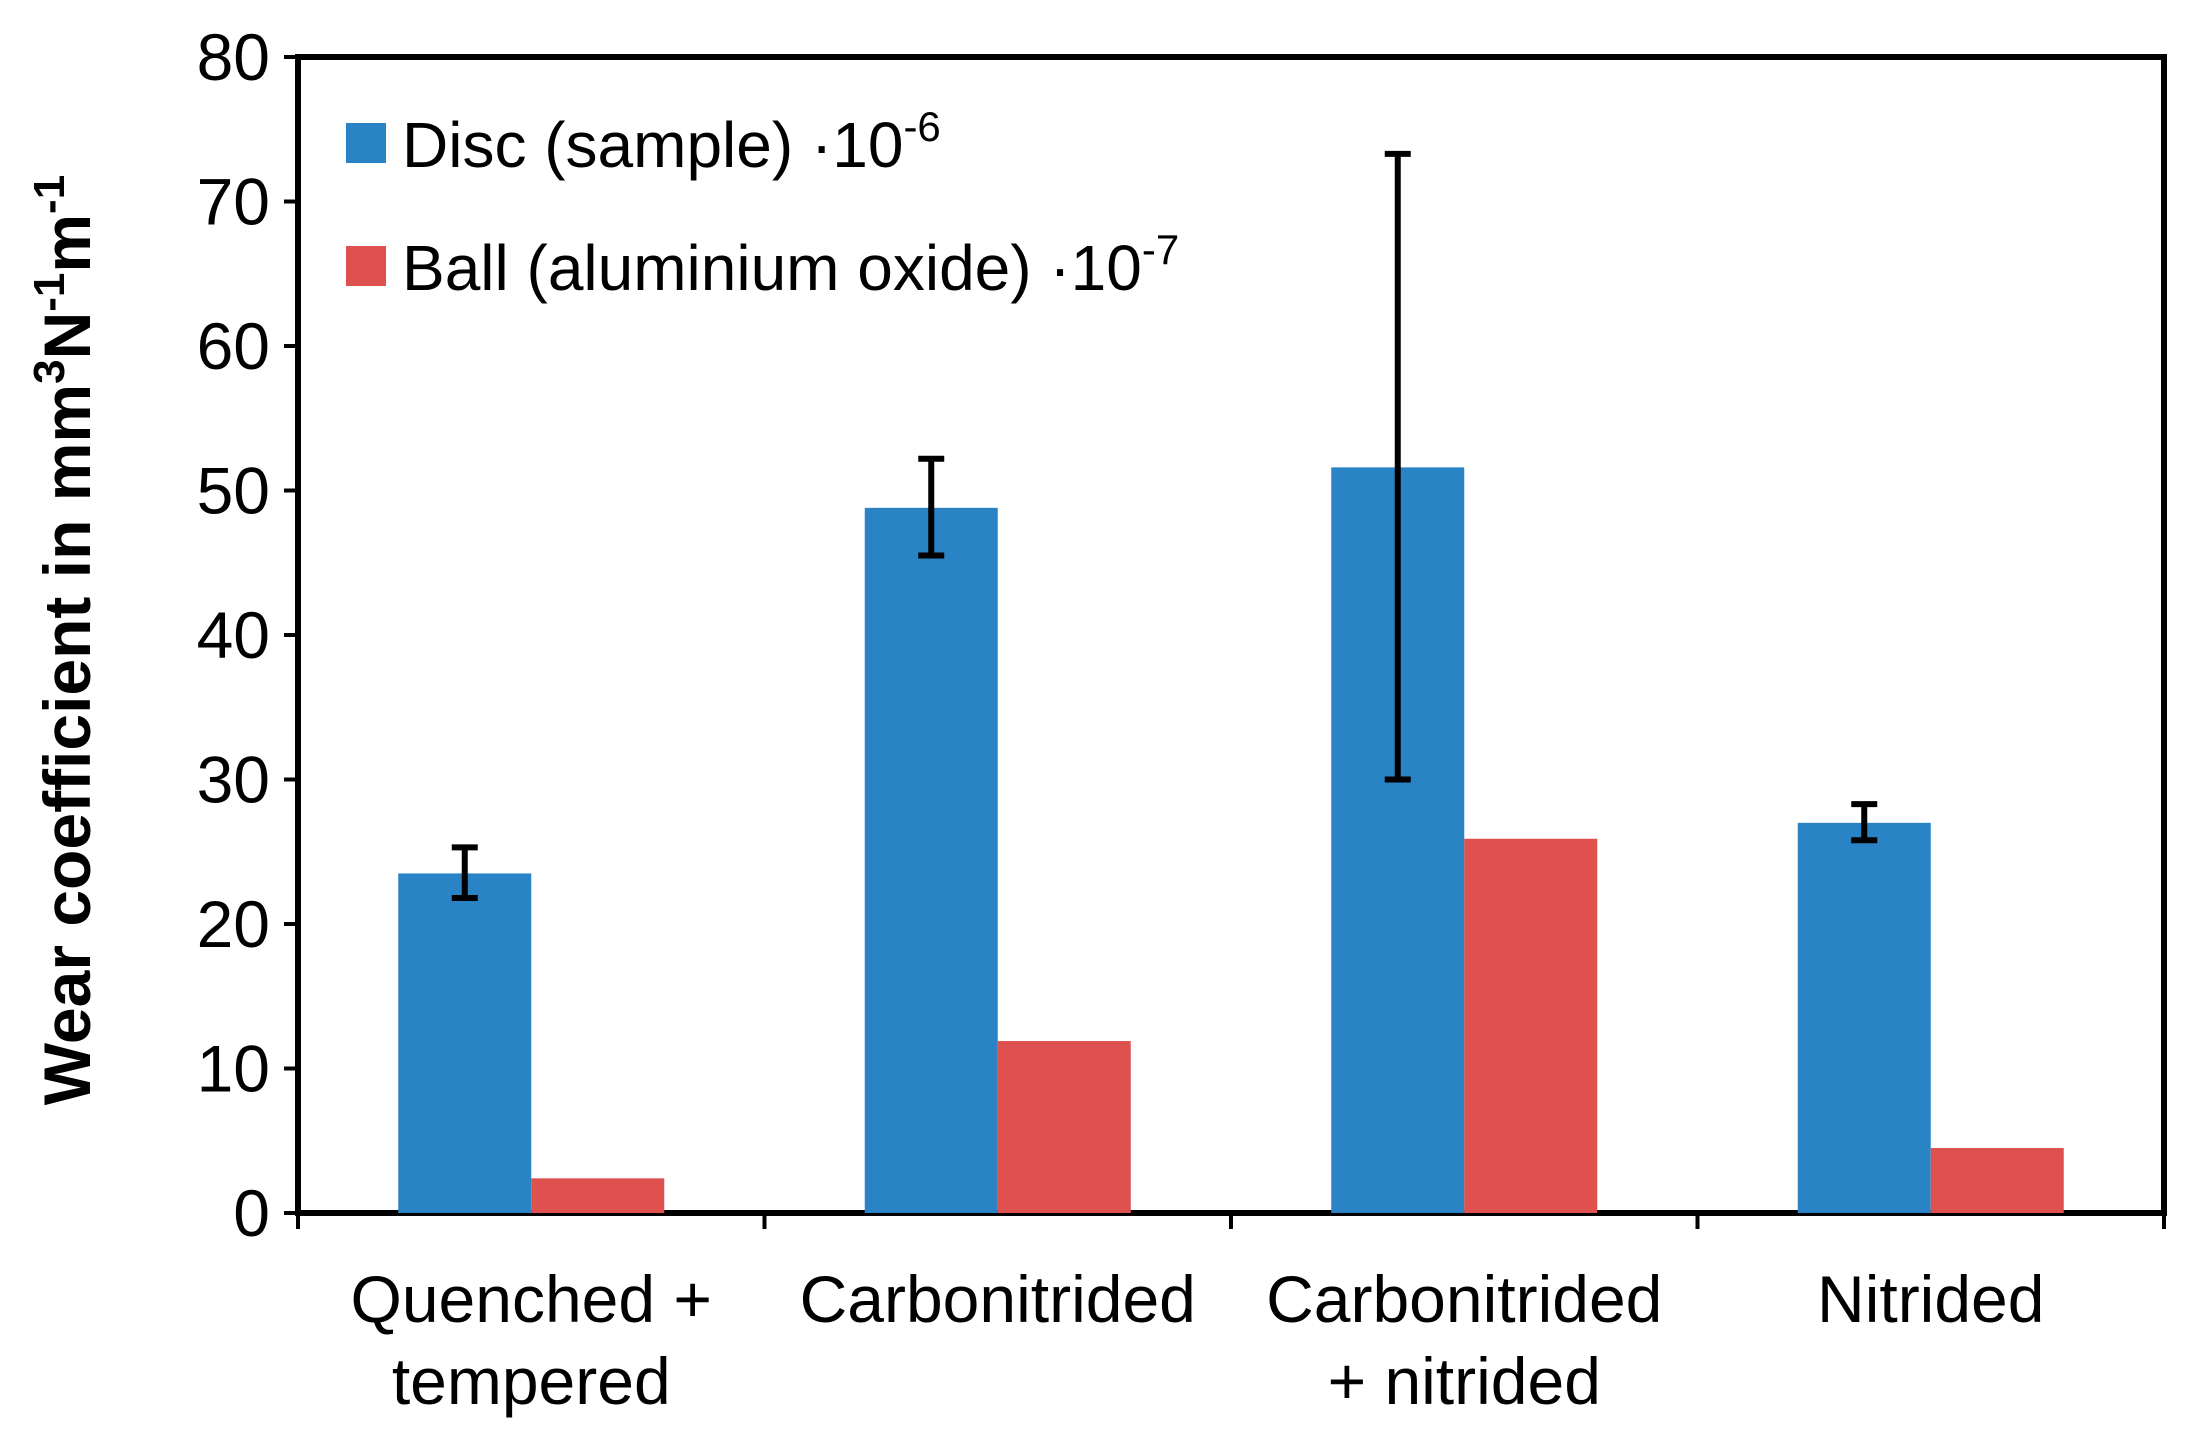 This screenshot has height=1438, width=2188. I want to click on y-tick-label: 30, so click(233, 780).